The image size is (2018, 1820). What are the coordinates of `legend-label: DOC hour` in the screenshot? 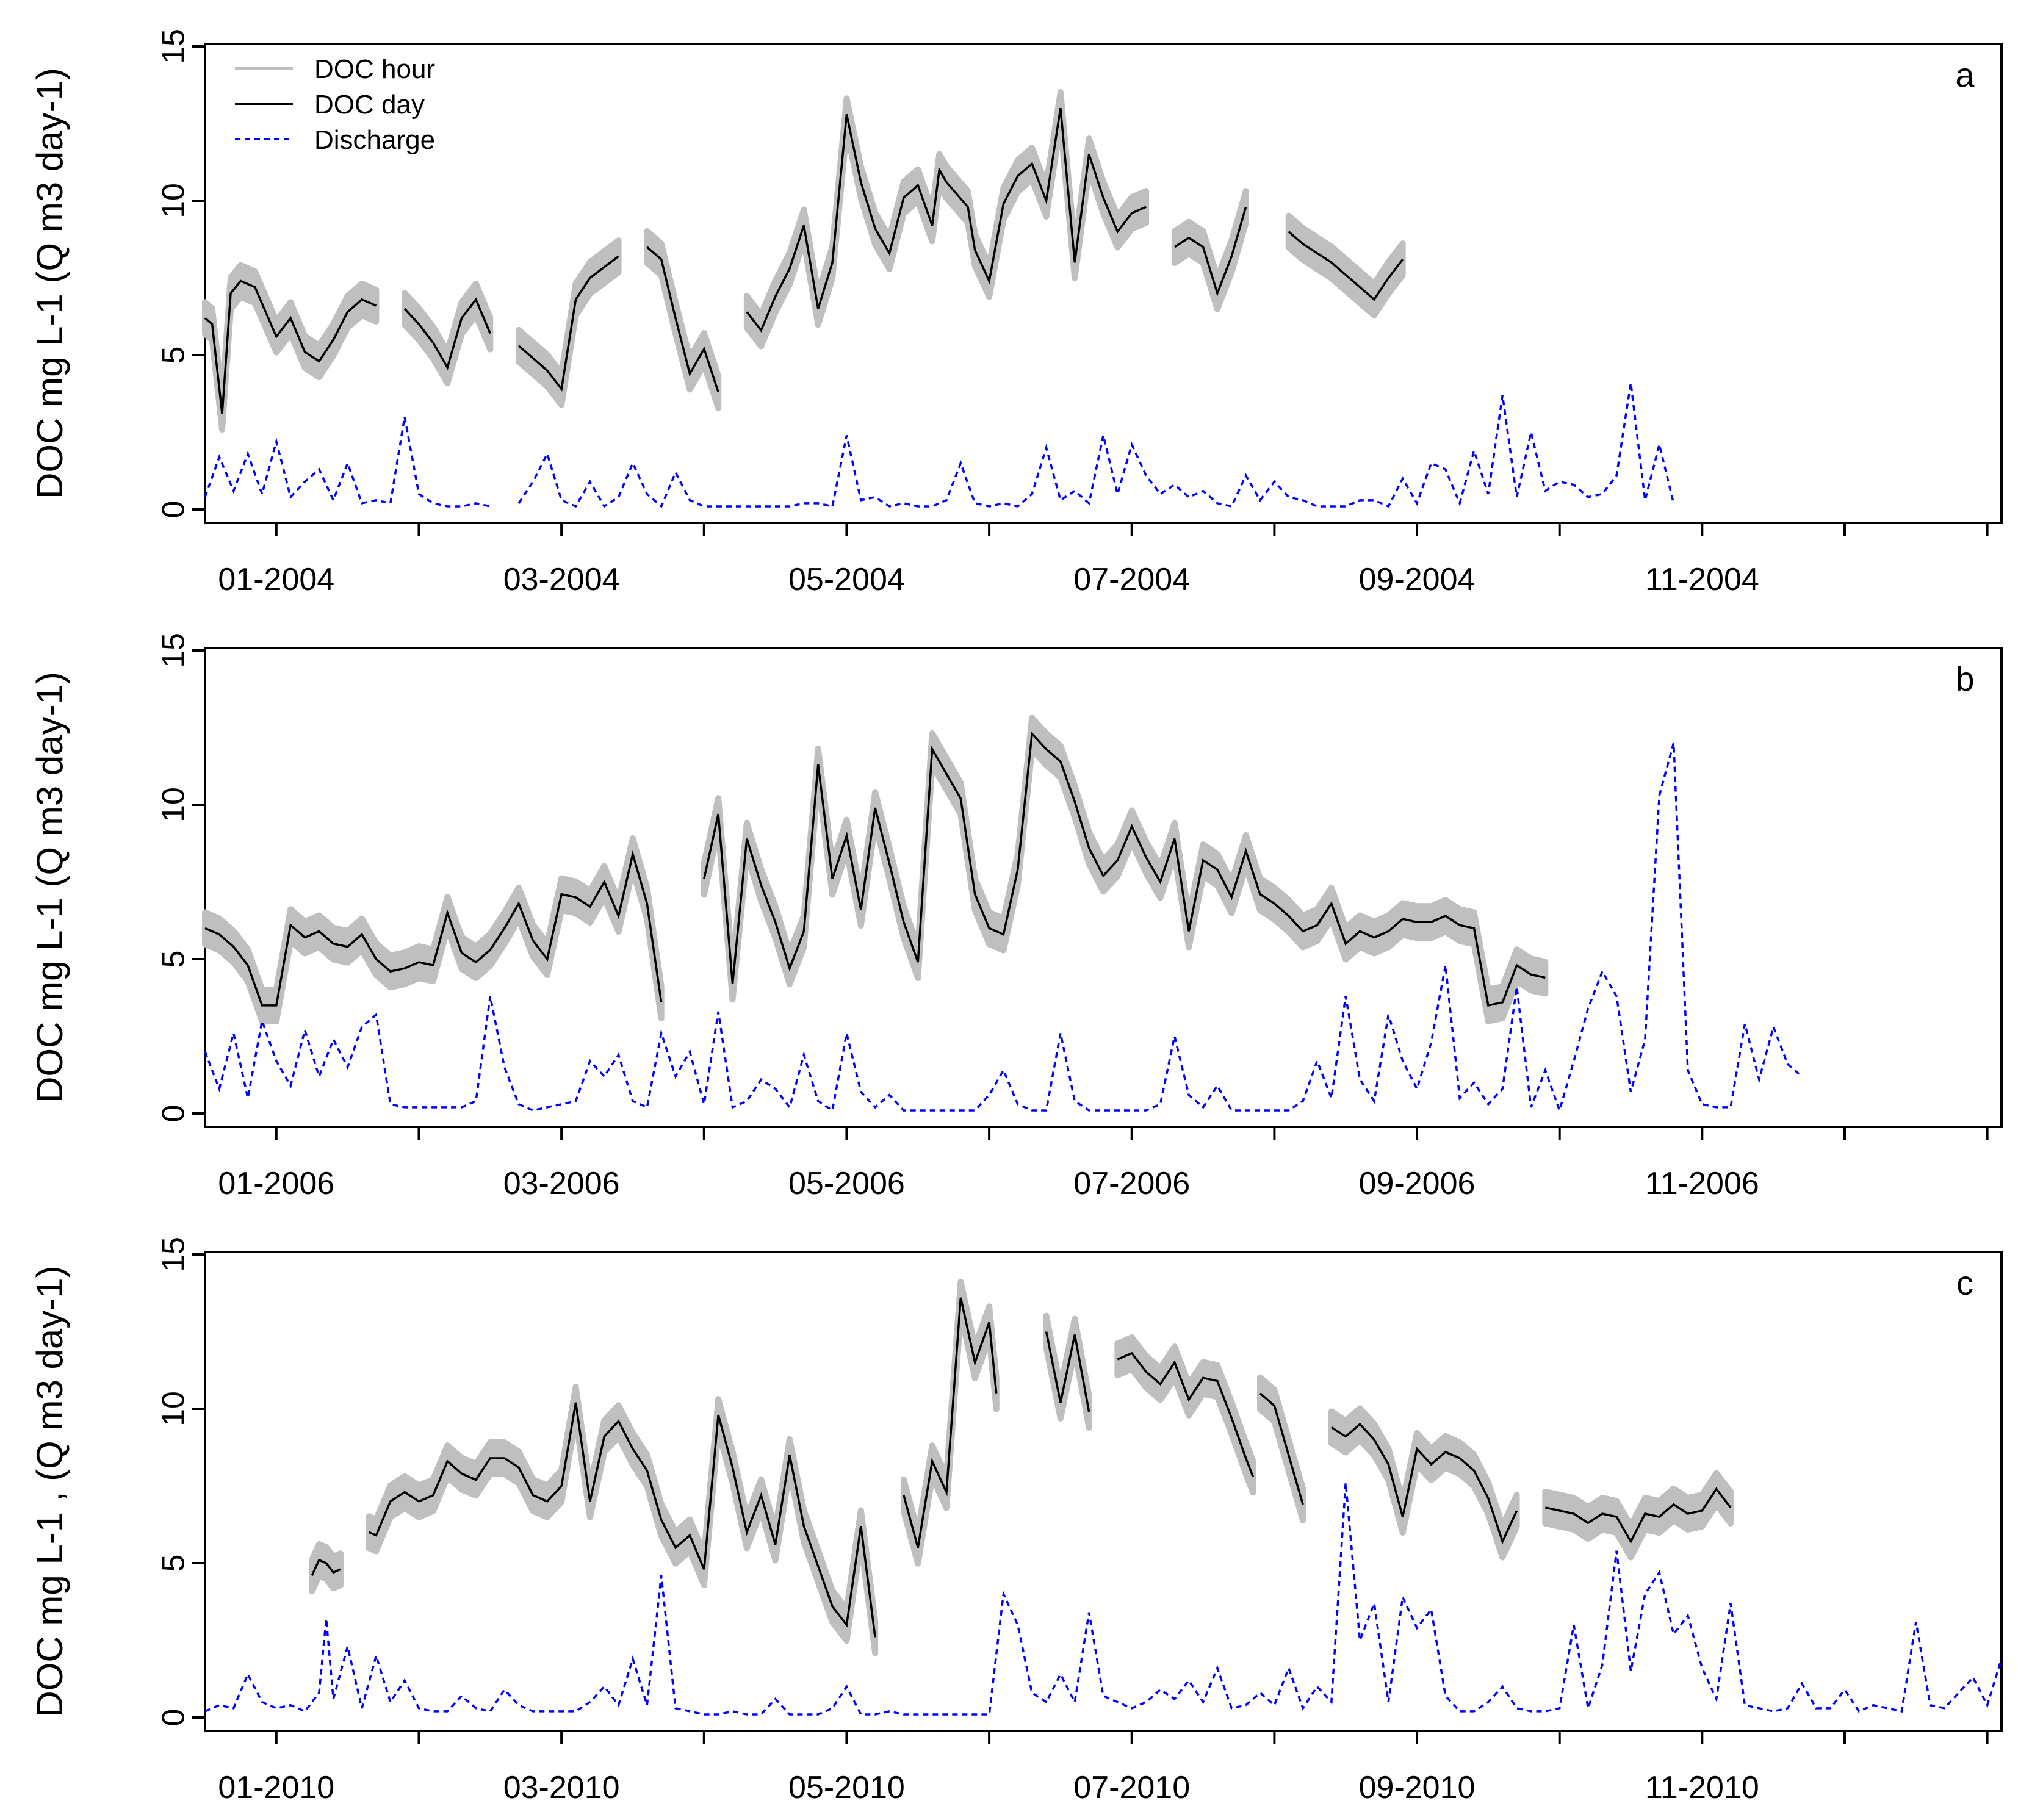 It's located at (374, 69).